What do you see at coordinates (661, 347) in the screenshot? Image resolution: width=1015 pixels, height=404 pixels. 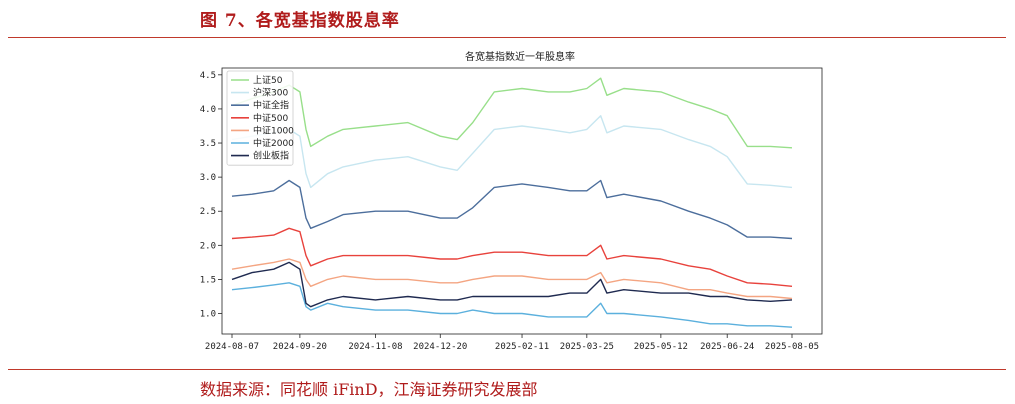 I see `x-tick-label: 2025-05-12` at bounding box center [661, 347].